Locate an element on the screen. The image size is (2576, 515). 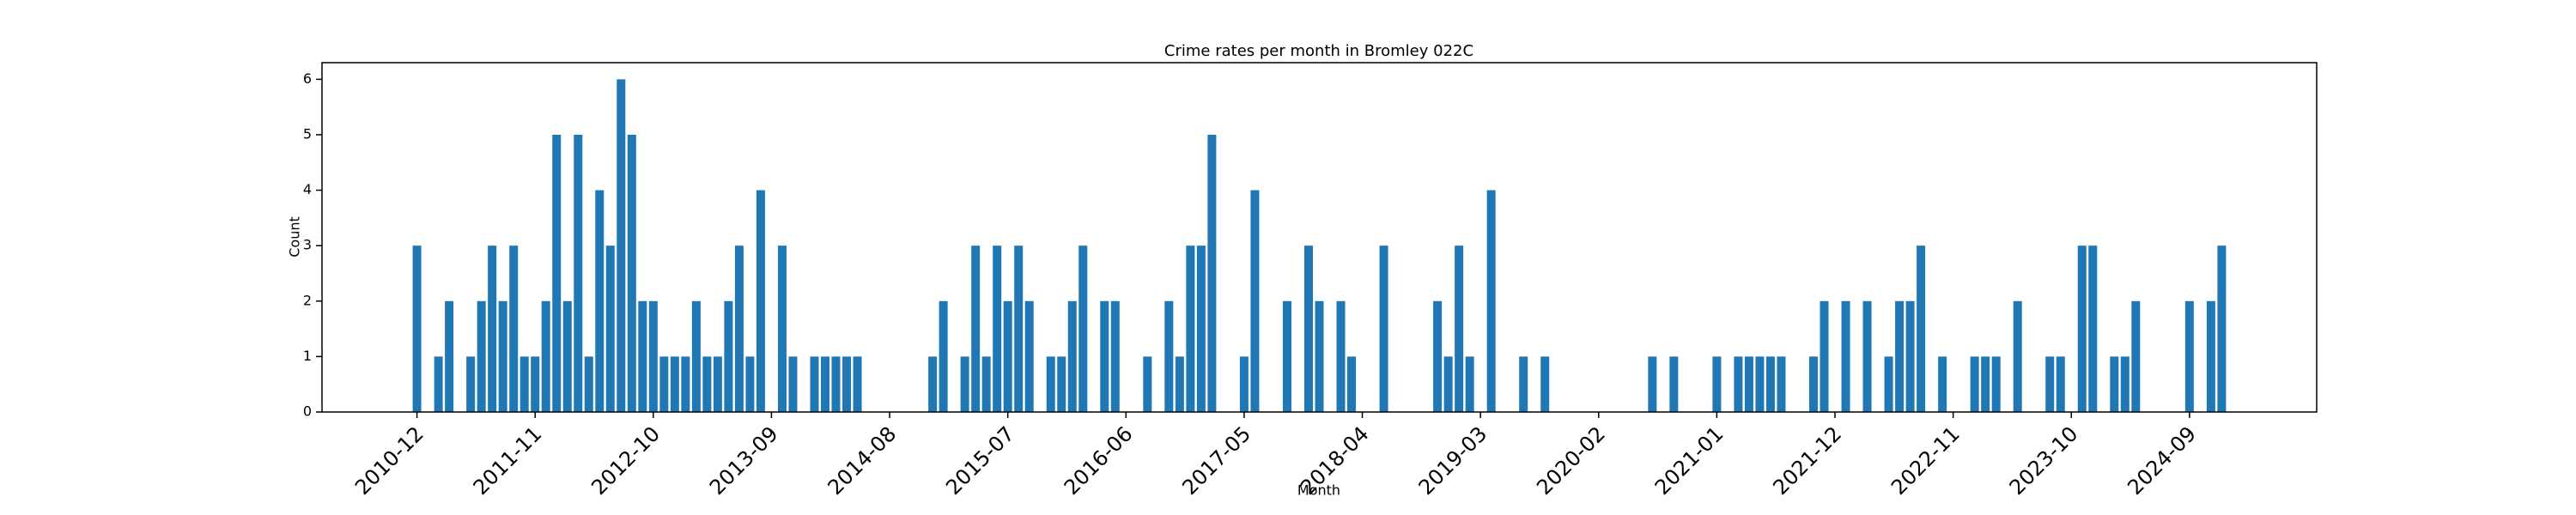
y-tick-label: 2 is located at coordinates (307, 300).